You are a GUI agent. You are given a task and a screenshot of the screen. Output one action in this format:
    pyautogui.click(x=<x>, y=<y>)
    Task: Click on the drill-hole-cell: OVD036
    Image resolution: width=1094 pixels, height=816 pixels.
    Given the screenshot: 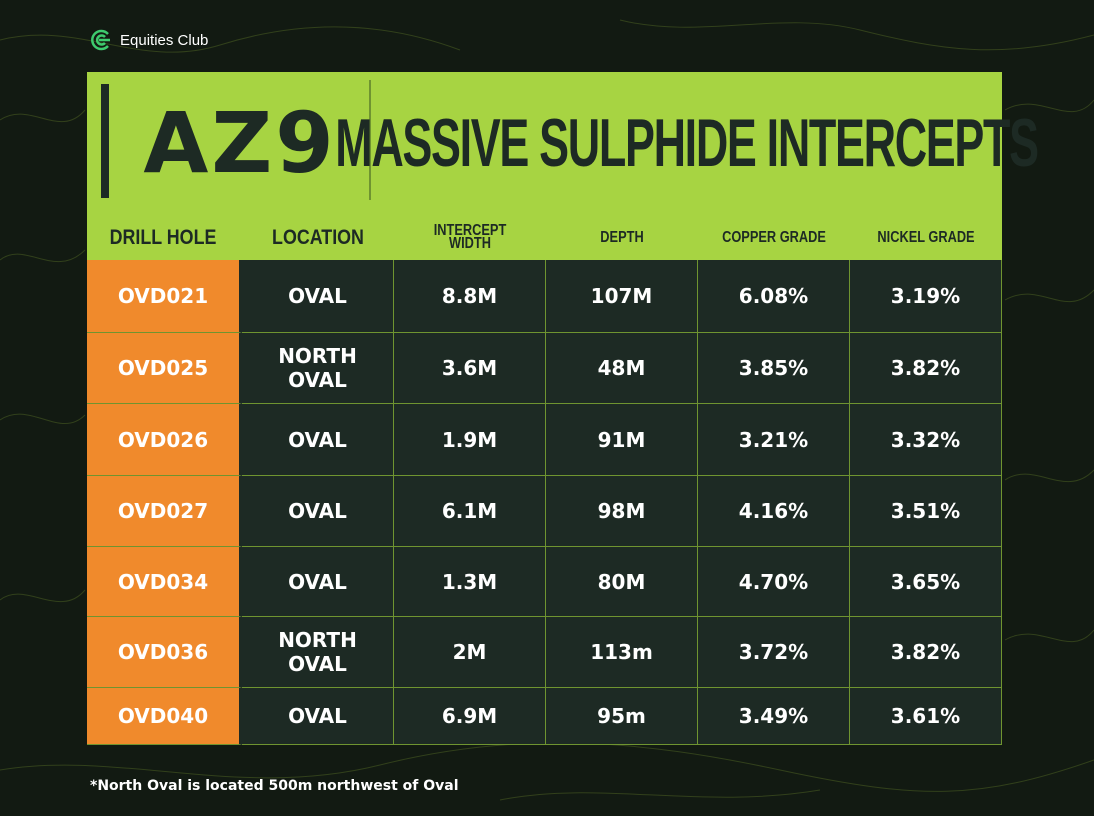 What is the action you would take?
    pyautogui.click(x=164, y=652)
    